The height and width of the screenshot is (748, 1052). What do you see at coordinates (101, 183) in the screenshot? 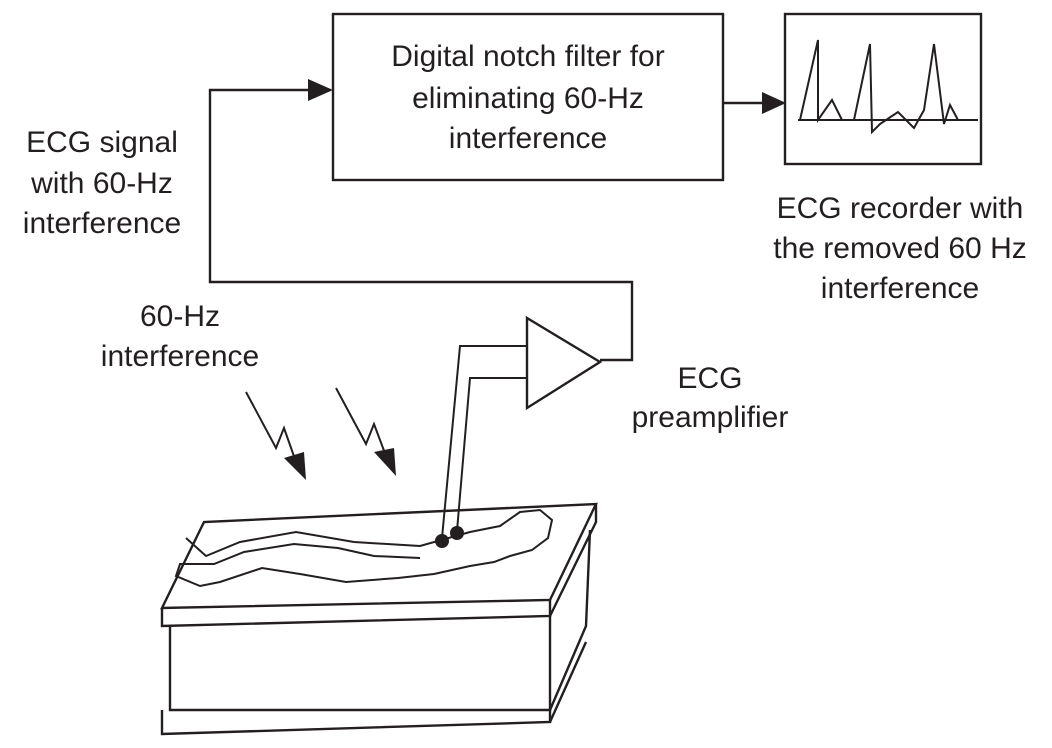
I see `ecg-signal-label-line-2: with 60-Hz` at bounding box center [101, 183].